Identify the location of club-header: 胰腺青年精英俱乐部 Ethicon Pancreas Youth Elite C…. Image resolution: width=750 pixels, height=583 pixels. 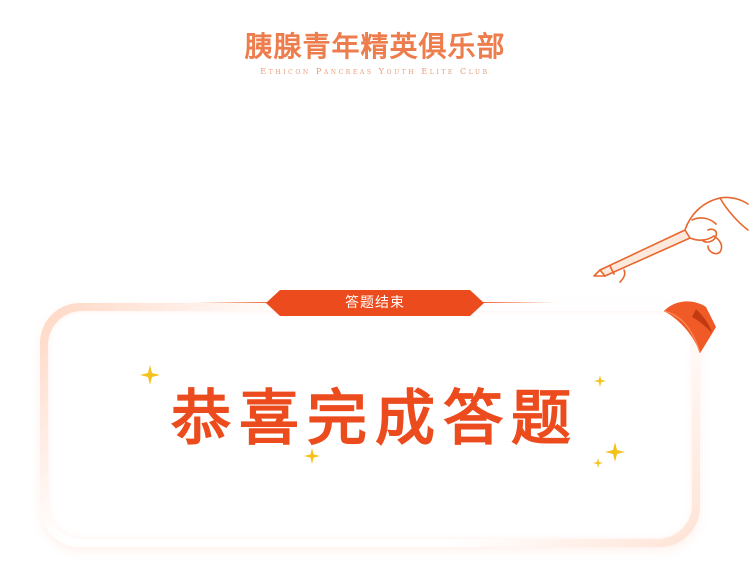
(375, 53).